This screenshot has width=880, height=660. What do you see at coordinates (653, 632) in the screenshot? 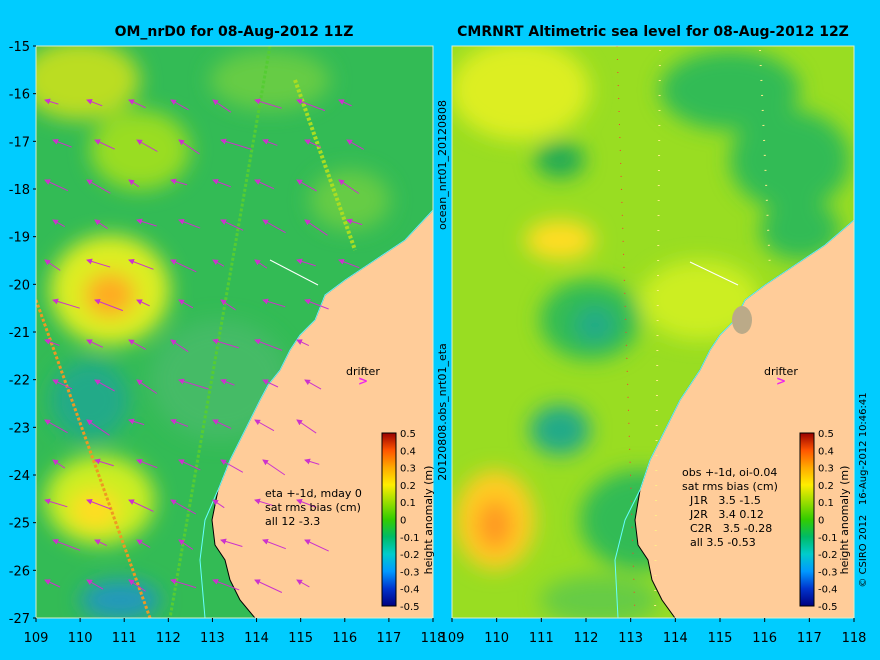
I see `right-lon-axis: 109 110 111 112 113 114 115 116 117 118` at bounding box center [653, 632].